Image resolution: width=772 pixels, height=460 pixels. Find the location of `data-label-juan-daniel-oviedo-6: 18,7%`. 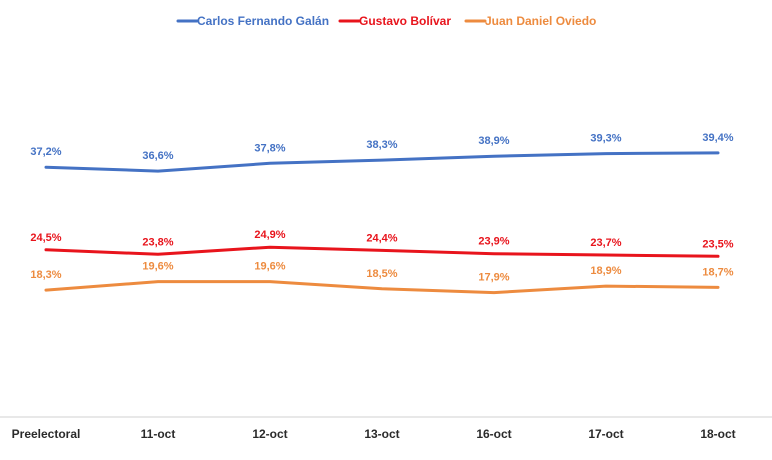

data-label-juan-daniel-oviedo-6: 18,7% is located at coordinates (717, 272).